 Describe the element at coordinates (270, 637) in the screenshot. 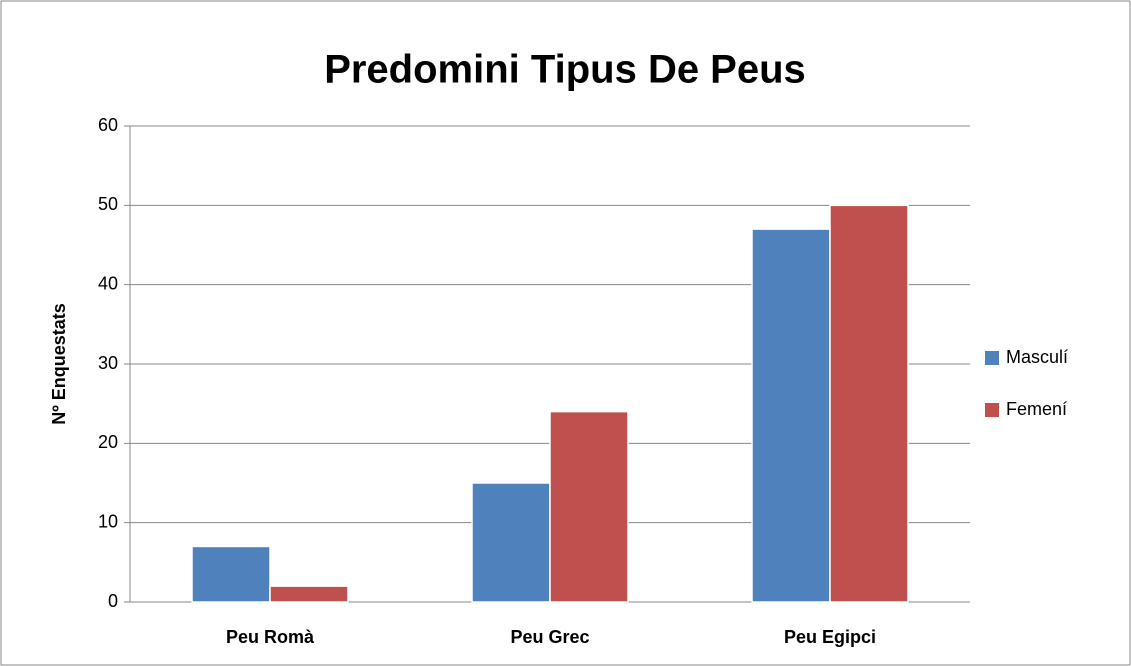

I see `x-tick-label: Peu Romà` at that location.